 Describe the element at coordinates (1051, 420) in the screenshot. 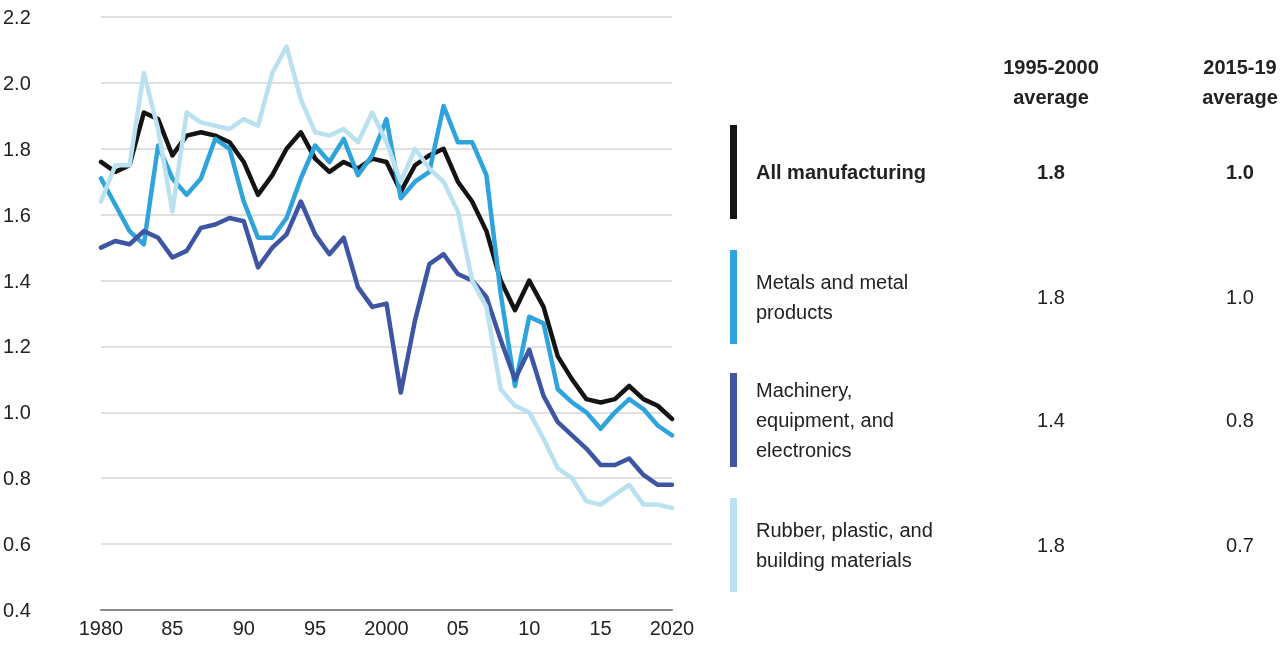

I see `text: 1.4` at that location.